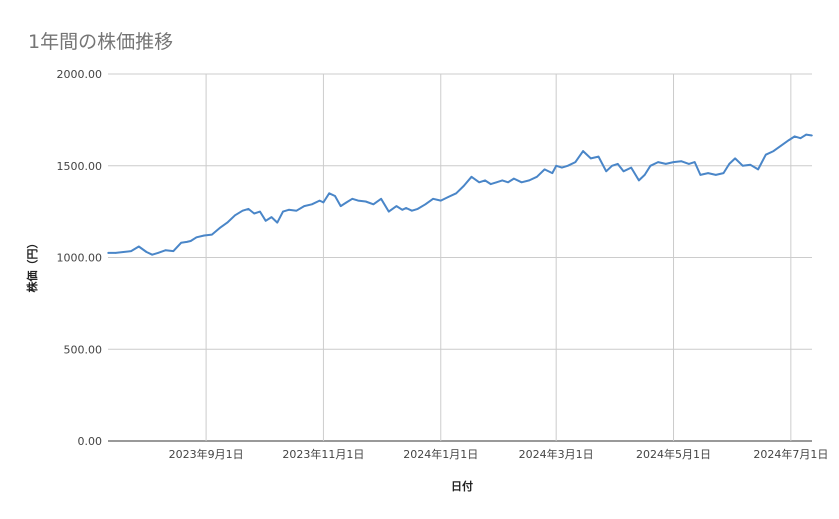 The height and width of the screenshot is (519, 839). Describe the element at coordinates (83, 349) in the screenshot. I see `y-tick-label: 500.00` at that location.